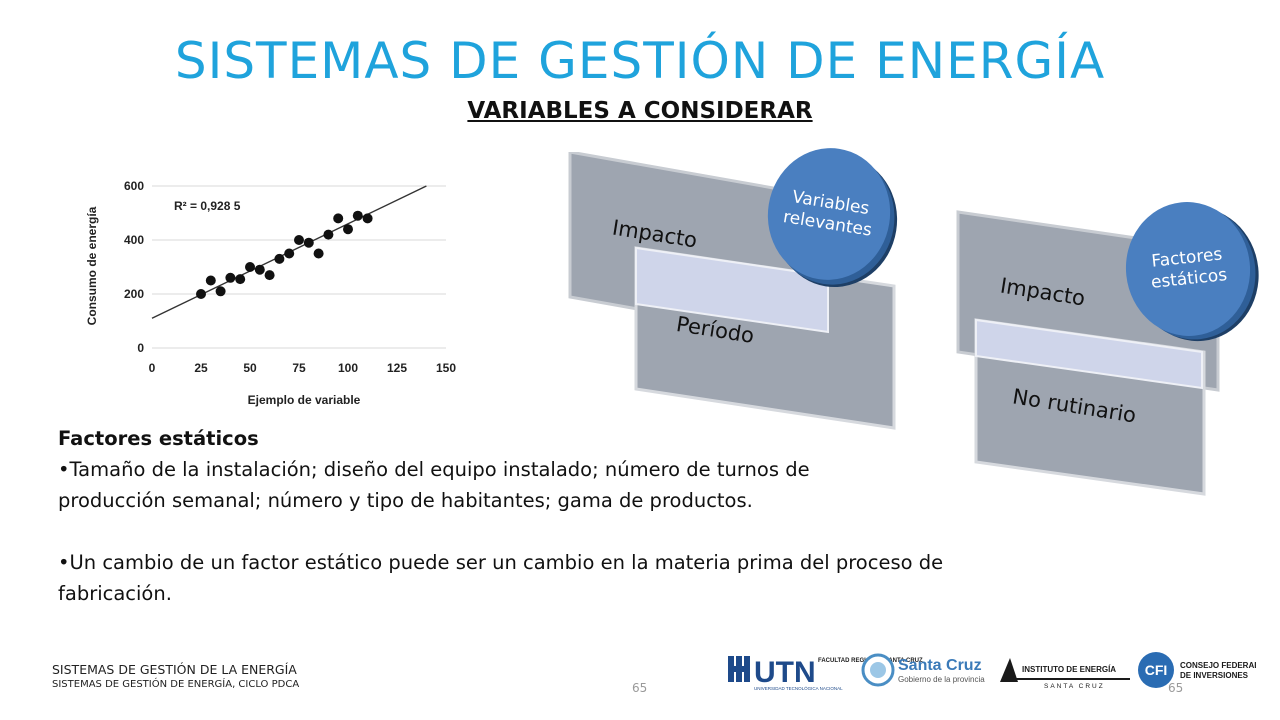 The image size is (1280, 720). I want to click on slide-title: SISTEMAS DE GESTIÓN DE ENERGÍA, so click(640, 61).